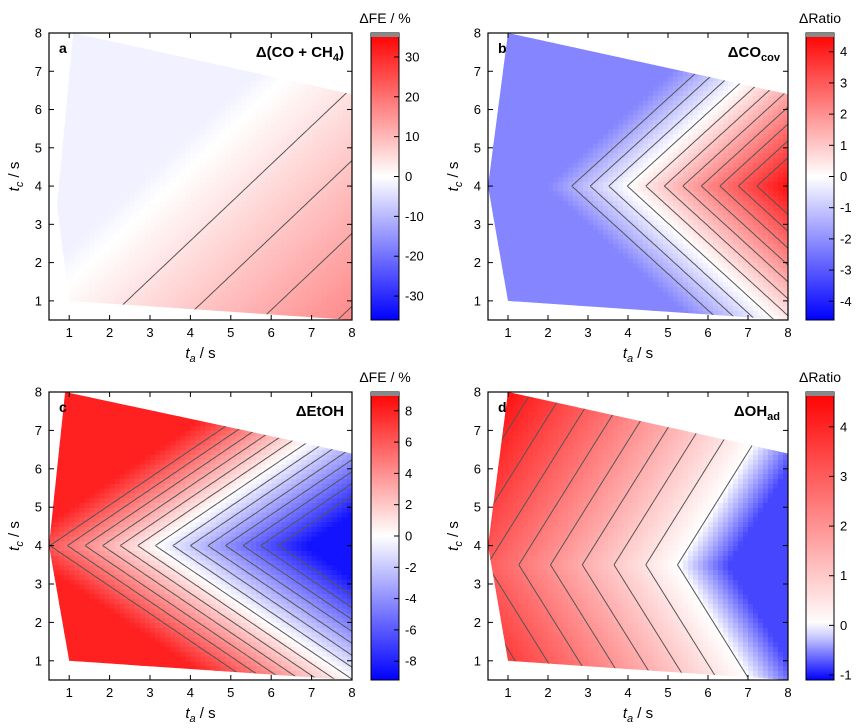 This screenshot has width=867, height=728. What do you see at coordinates (271, 332) in the screenshot?
I see `x-tick-label: 6` at bounding box center [271, 332].